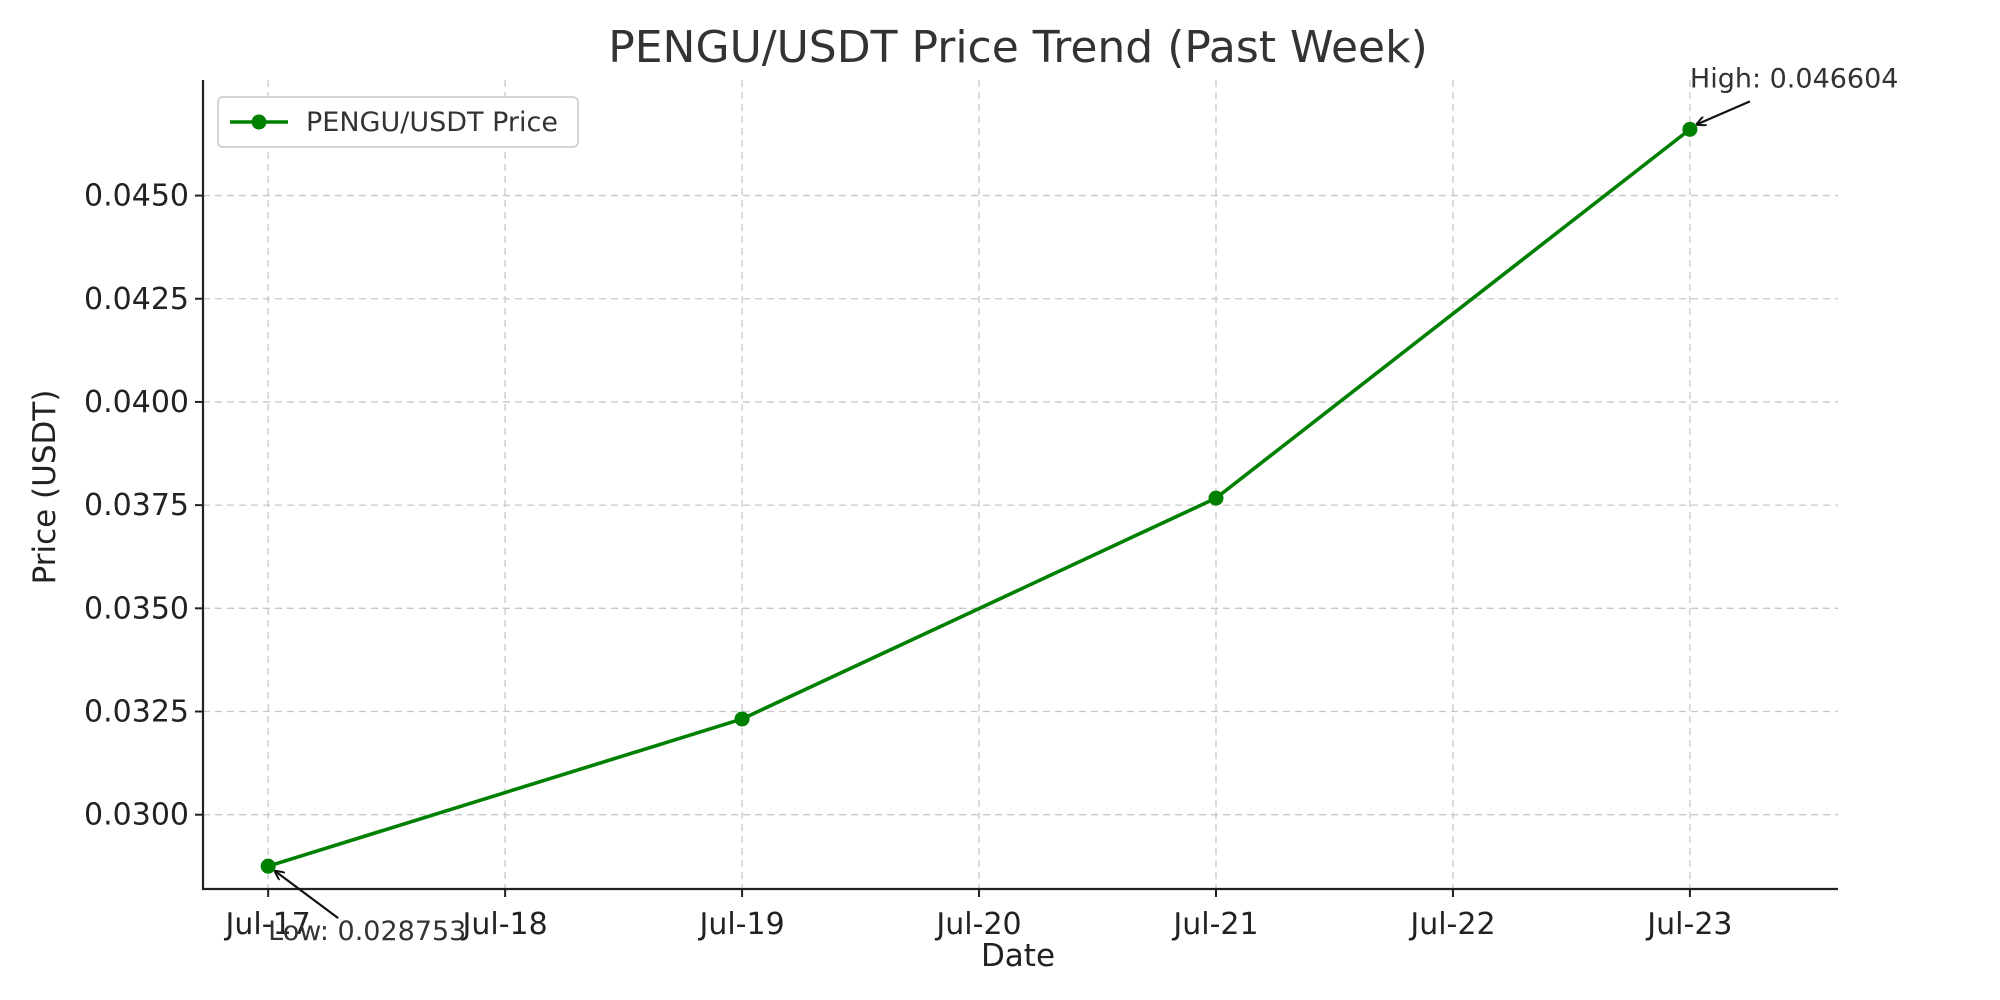  What do you see at coordinates (136, 196) in the screenshot?
I see `y-tick-label: 0.0450` at bounding box center [136, 196].